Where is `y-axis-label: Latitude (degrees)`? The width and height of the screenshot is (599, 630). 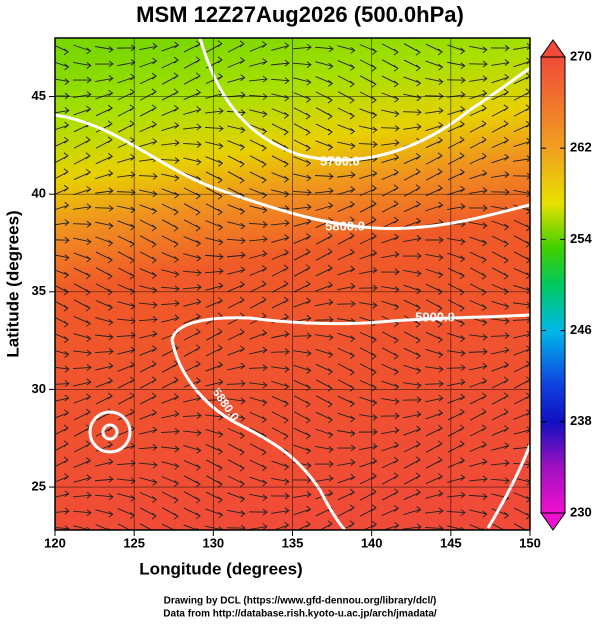
y-axis-label: Latitude (degrees) is located at coordinates (12, 283).